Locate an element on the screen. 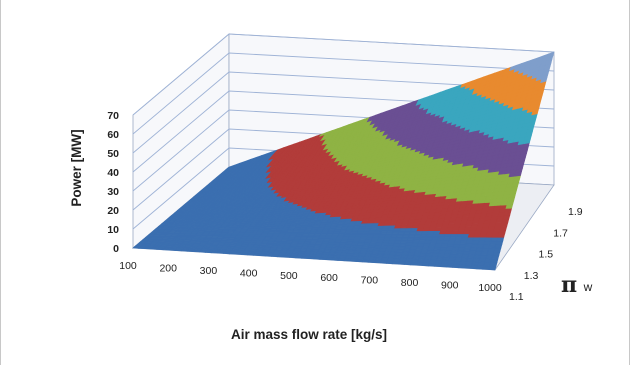 This screenshot has height=370, width=630. z-tick-label: 40 is located at coordinates (113, 173).